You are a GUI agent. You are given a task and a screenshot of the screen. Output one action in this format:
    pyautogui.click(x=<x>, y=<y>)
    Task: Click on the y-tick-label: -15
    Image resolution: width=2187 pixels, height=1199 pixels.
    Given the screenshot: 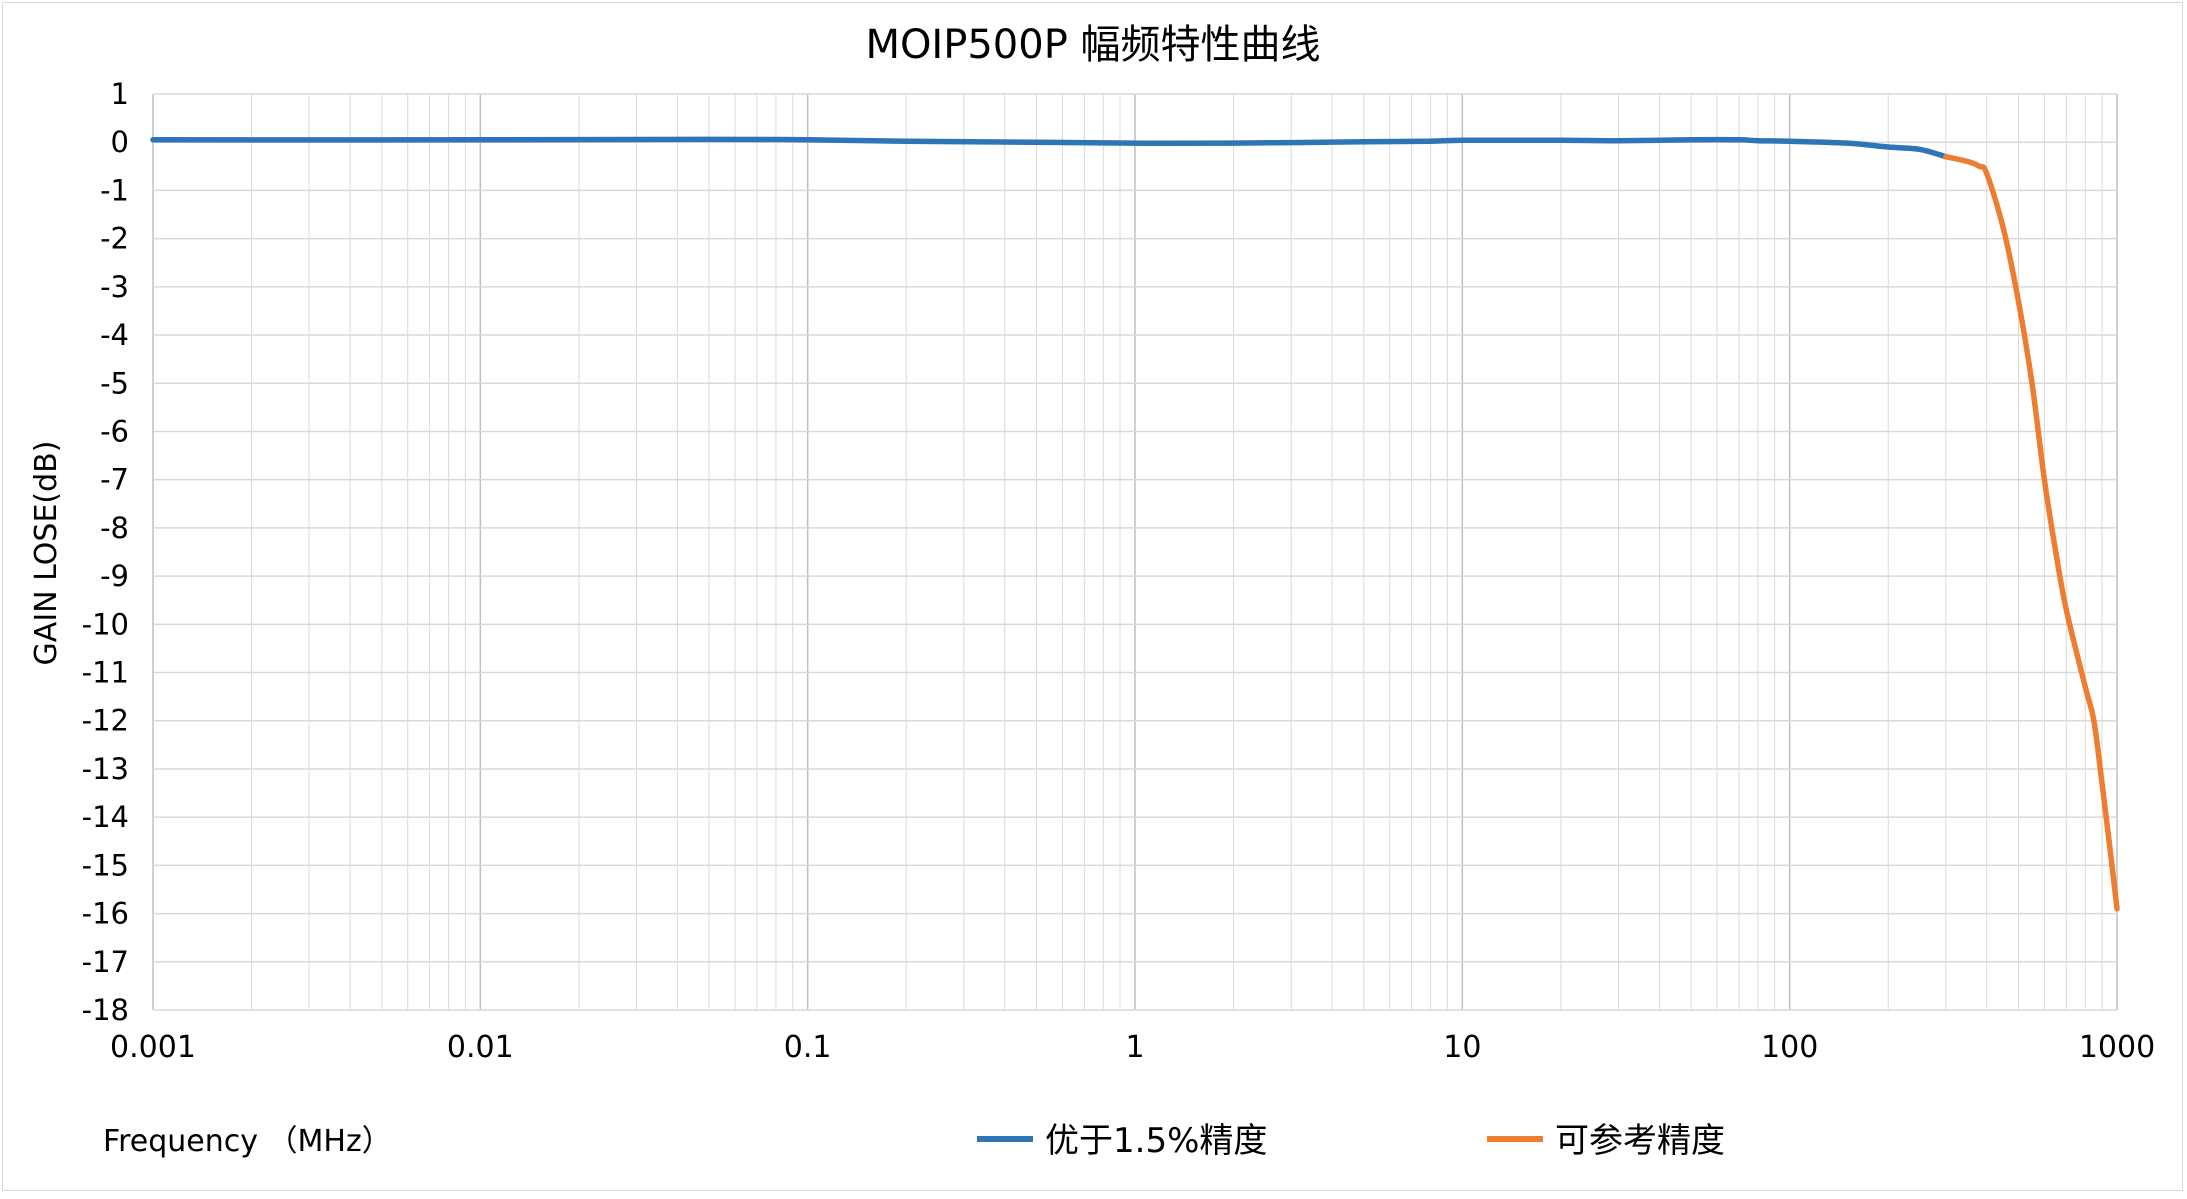 What is the action you would take?
    pyautogui.click(x=105, y=865)
    